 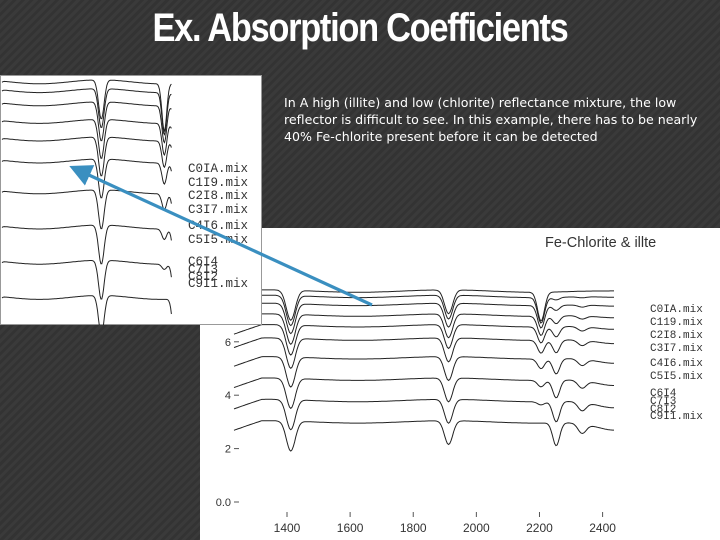 I want to click on main-series-label: C6I4, so click(x=663, y=394).